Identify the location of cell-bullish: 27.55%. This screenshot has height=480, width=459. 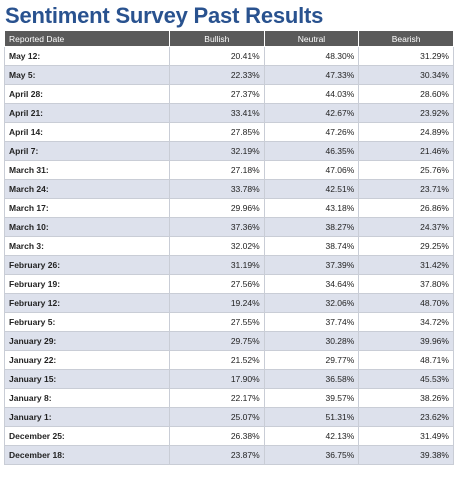
(217, 322).